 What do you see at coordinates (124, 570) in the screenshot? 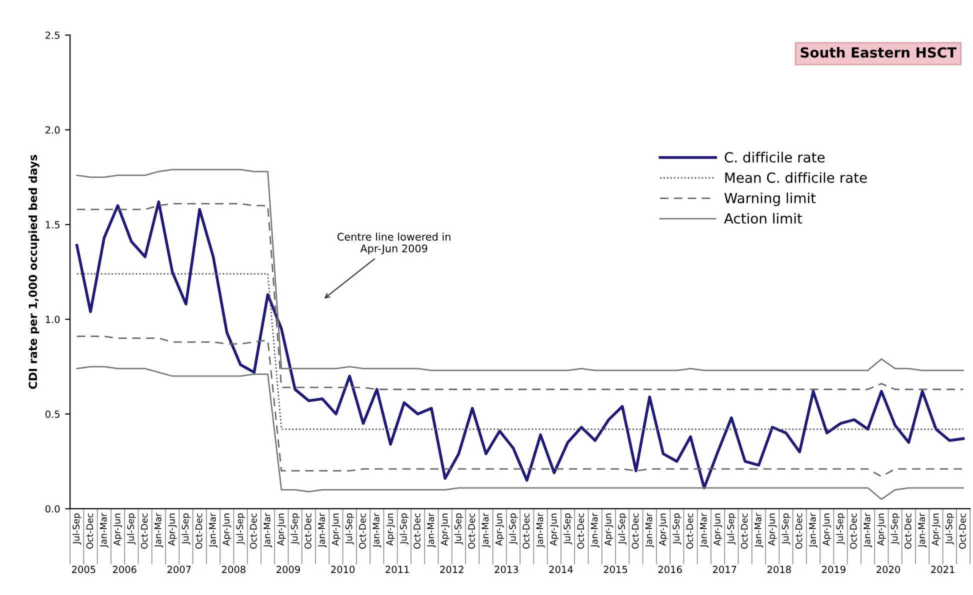
I see `text: 2006` at bounding box center [124, 570].